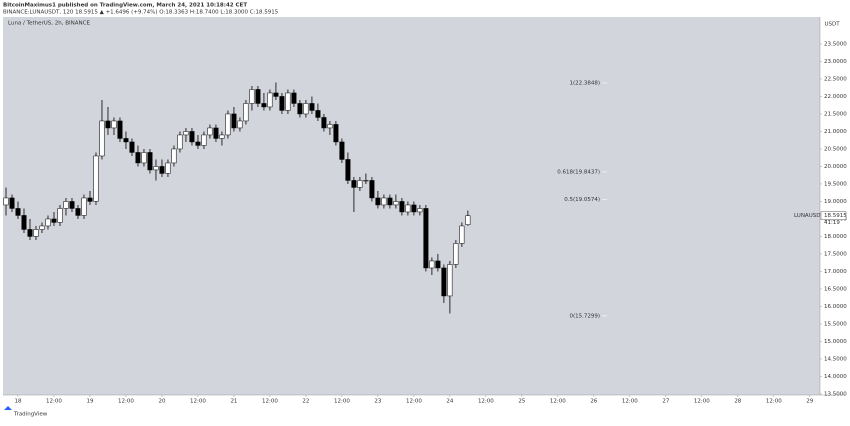 The image size is (850, 426). I want to click on price-countdown: 41:19, so click(832, 223).